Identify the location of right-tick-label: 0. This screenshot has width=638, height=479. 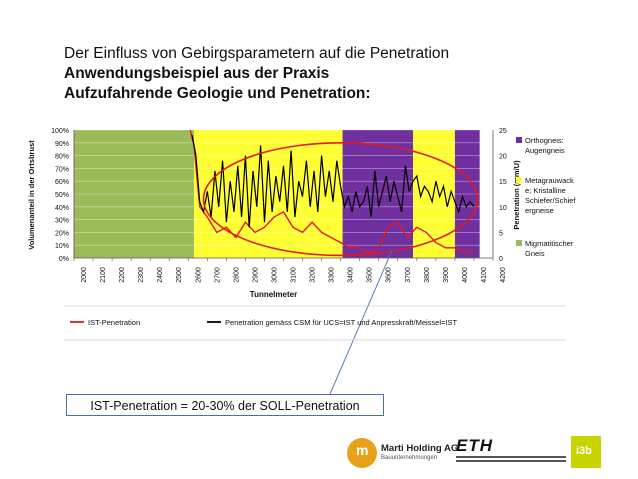
(501, 259).